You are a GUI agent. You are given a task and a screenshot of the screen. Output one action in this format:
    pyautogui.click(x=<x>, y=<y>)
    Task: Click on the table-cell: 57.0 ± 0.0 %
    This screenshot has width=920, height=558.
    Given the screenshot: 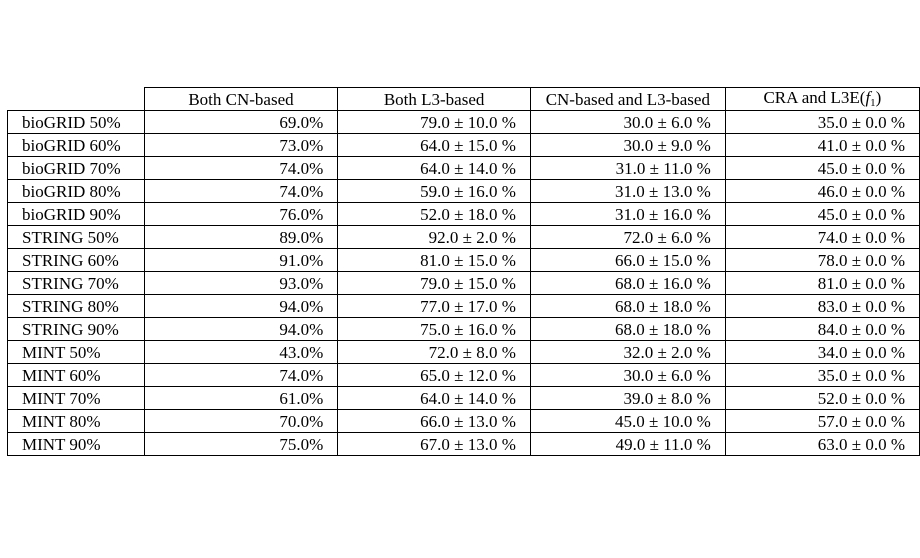 What is the action you would take?
    pyautogui.click(x=822, y=421)
    